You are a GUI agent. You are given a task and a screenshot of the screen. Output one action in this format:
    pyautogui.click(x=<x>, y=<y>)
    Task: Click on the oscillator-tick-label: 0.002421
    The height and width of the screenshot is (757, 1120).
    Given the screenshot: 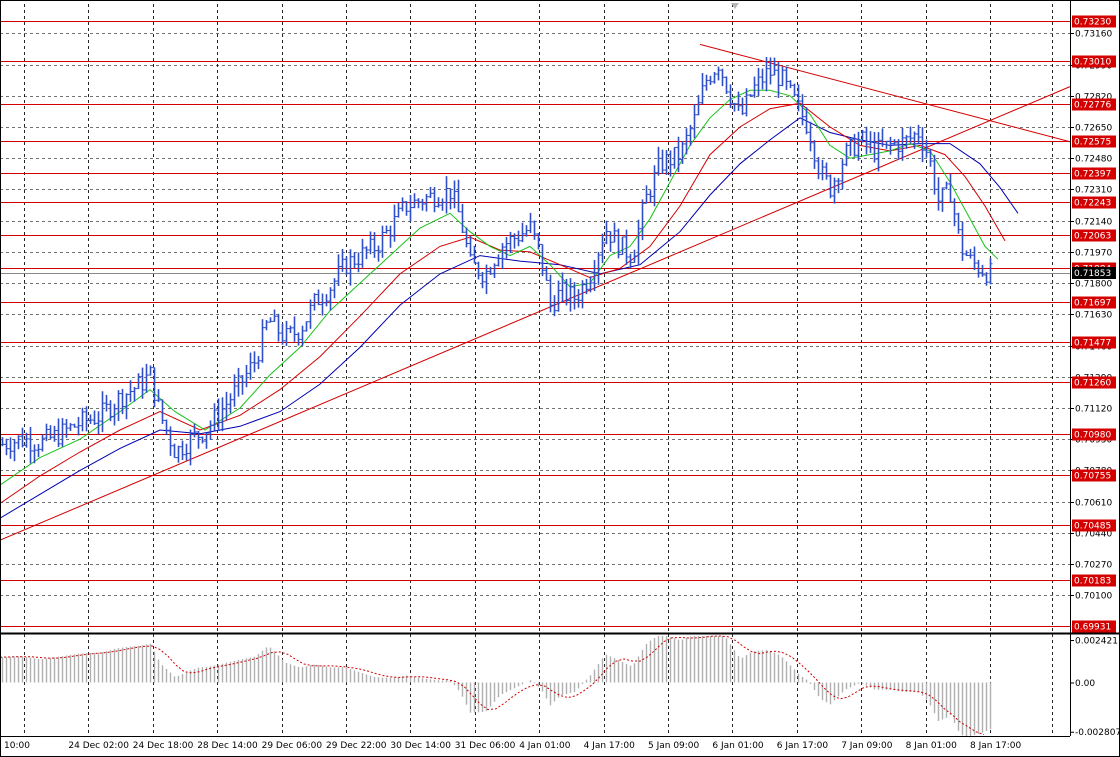 What is the action you would take?
    pyautogui.click(x=1096, y=642)
    